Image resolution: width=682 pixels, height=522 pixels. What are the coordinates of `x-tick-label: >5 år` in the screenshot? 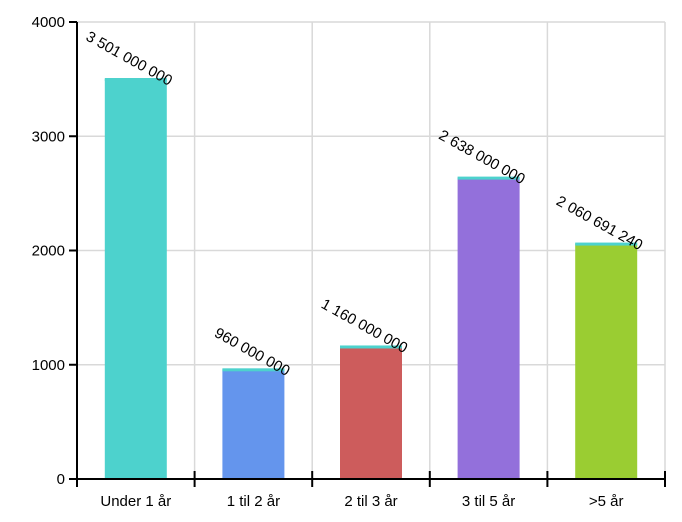 It's located at (606, 501).